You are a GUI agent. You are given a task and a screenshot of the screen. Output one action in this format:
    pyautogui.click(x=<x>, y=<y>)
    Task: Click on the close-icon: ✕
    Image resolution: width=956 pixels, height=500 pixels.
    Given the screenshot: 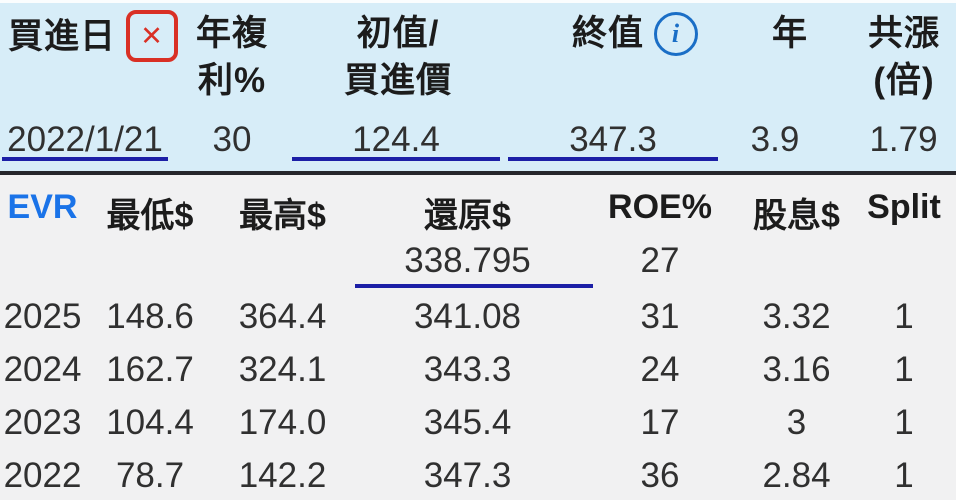 What is the action you would take?
    pyautogui.click(x=152, y=35)
    